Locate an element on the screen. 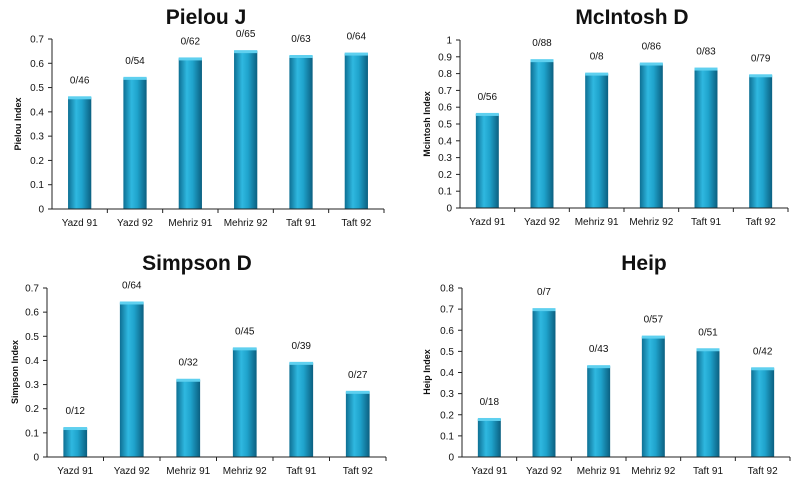 The image size is (794, 480). chart-title: Heip is located at coordinates (644, 263).